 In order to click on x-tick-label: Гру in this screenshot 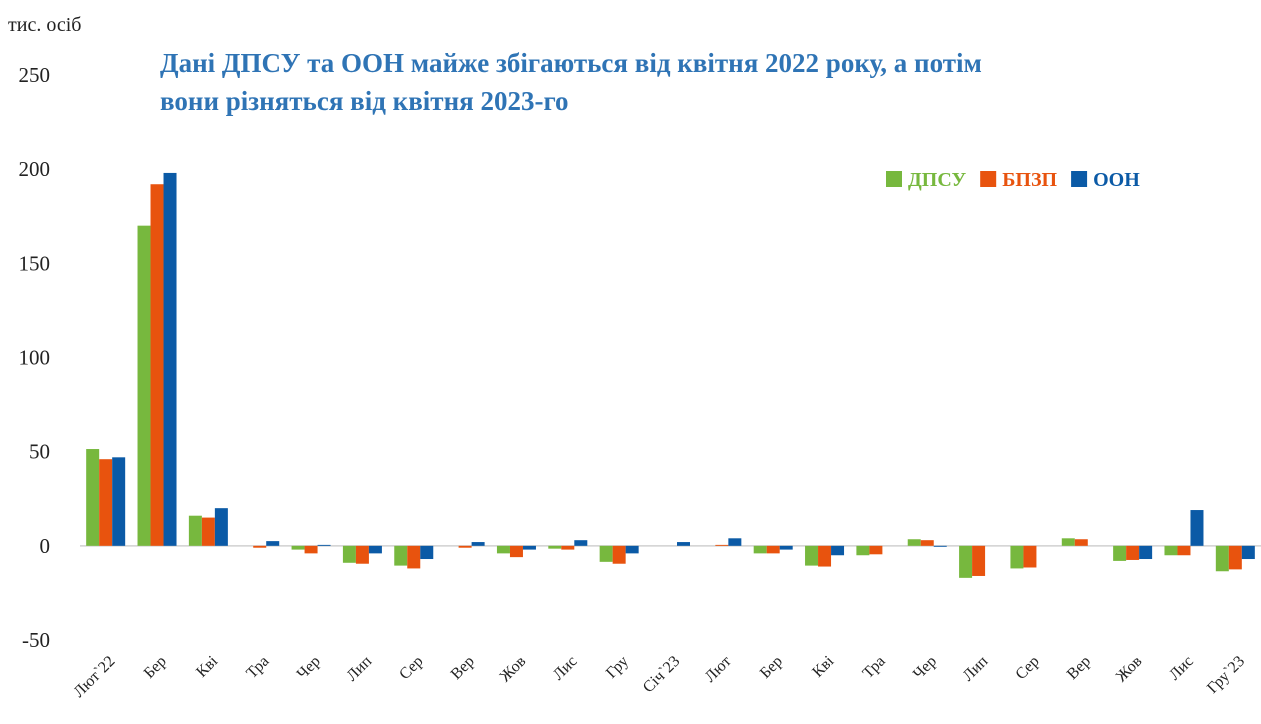, I will do `click(617, 667)`.